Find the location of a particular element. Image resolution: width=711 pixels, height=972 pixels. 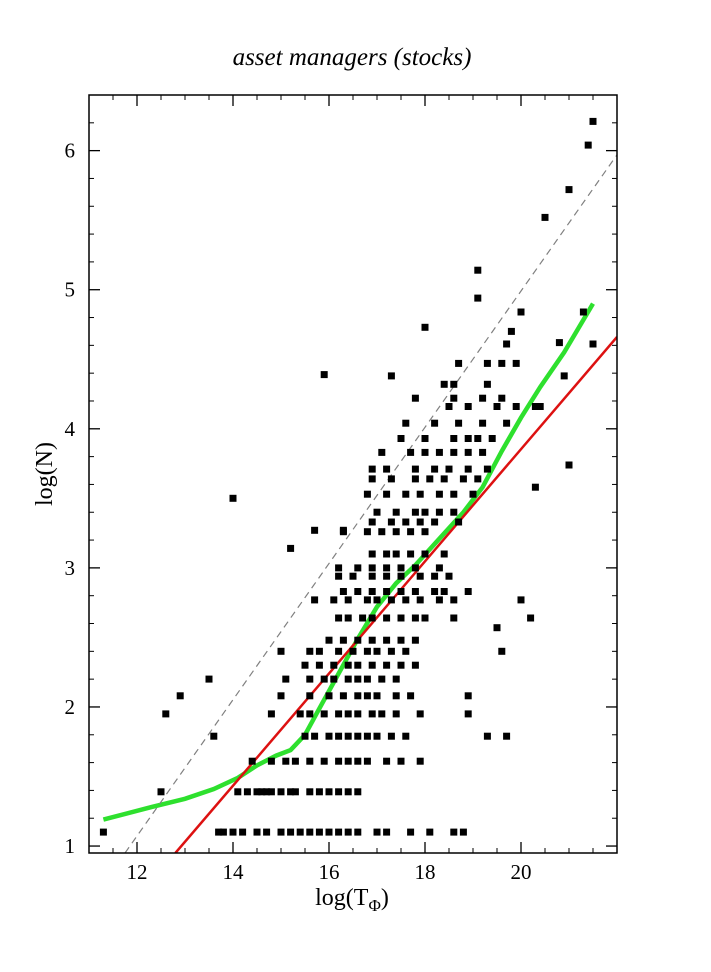

chart-title: asset managers (stocks) is located at coordinates (352, 57).